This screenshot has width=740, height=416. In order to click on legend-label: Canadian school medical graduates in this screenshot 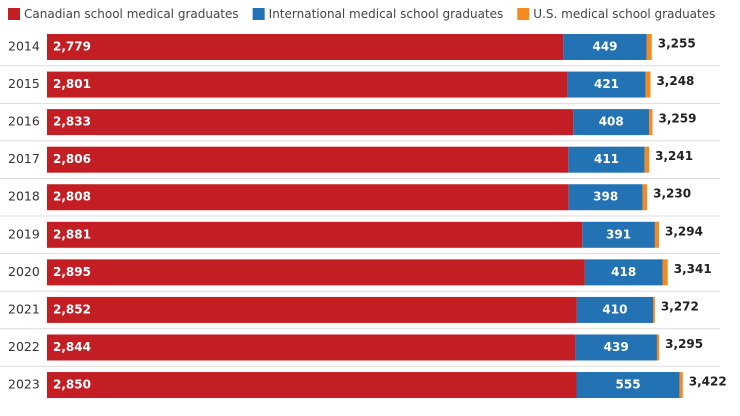, I will do `click(131, 14)`.